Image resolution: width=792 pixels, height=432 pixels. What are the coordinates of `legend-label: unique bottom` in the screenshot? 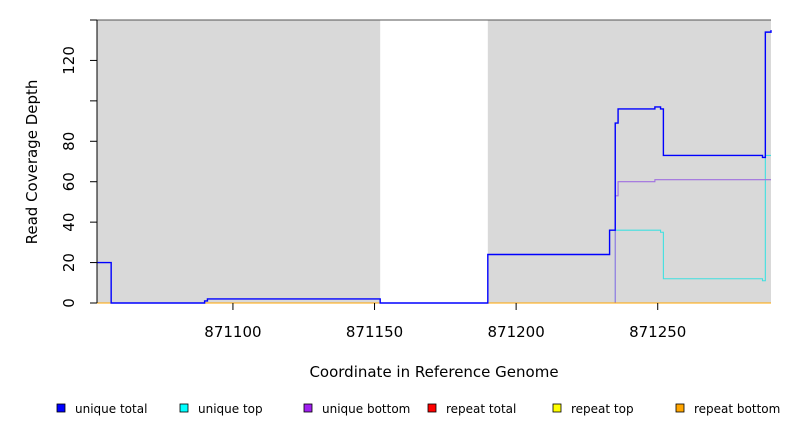 It's located at (366, 409).